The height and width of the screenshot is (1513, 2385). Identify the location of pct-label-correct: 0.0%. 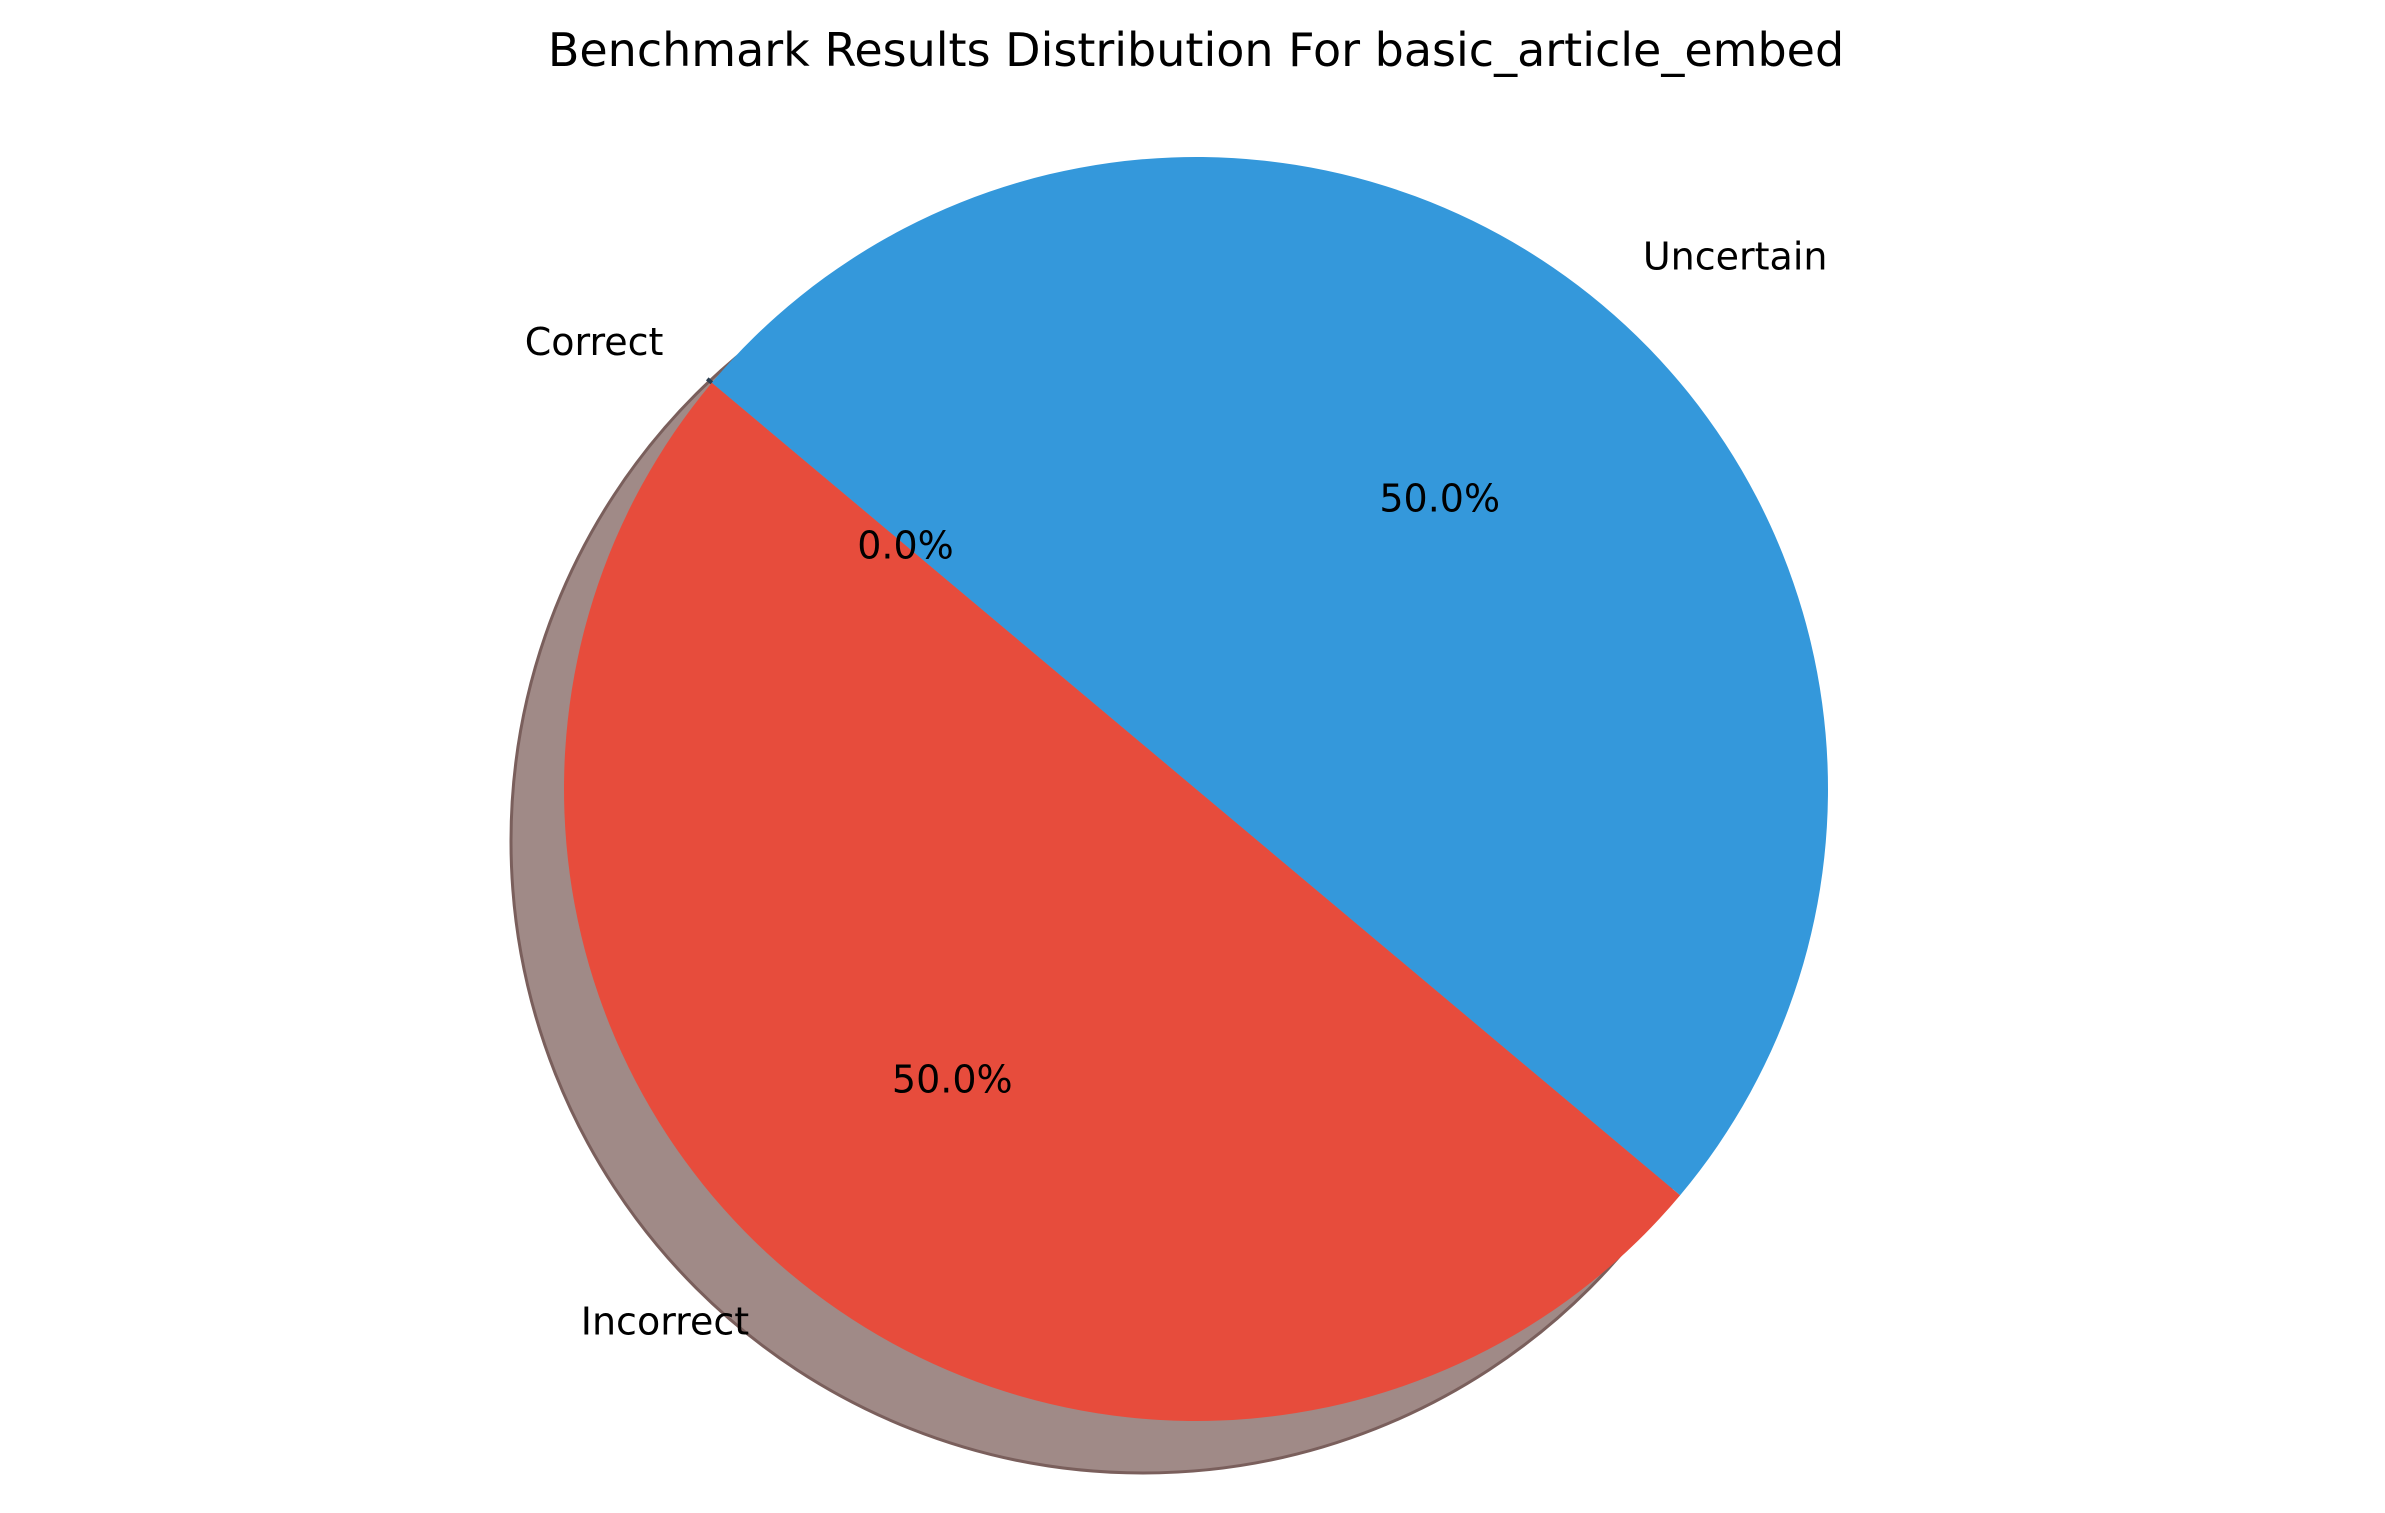
(905, 545).